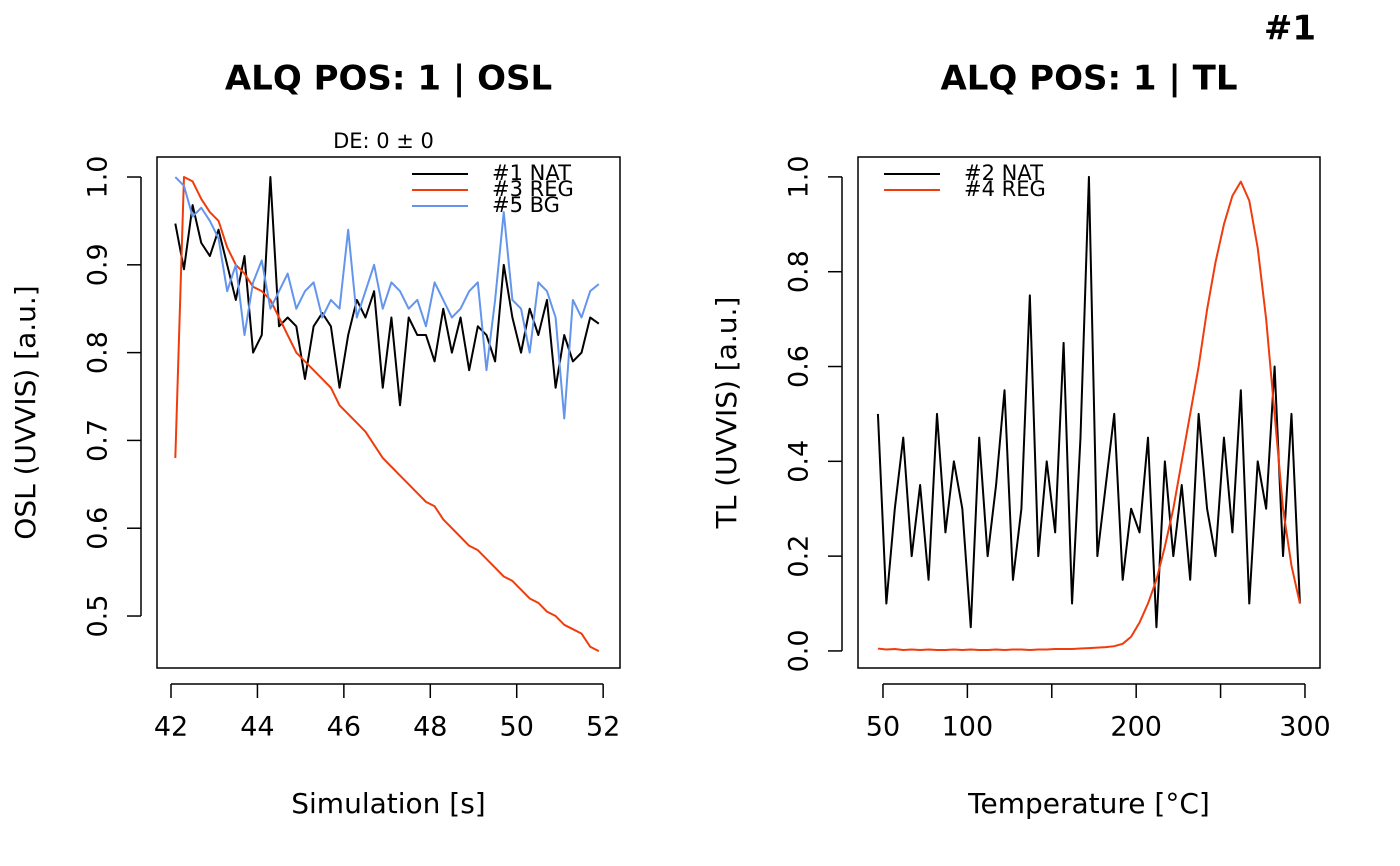 This screenshot has height=866, width=1400. I want to click on legend-label: #2 NAT, so click(1003, 173).